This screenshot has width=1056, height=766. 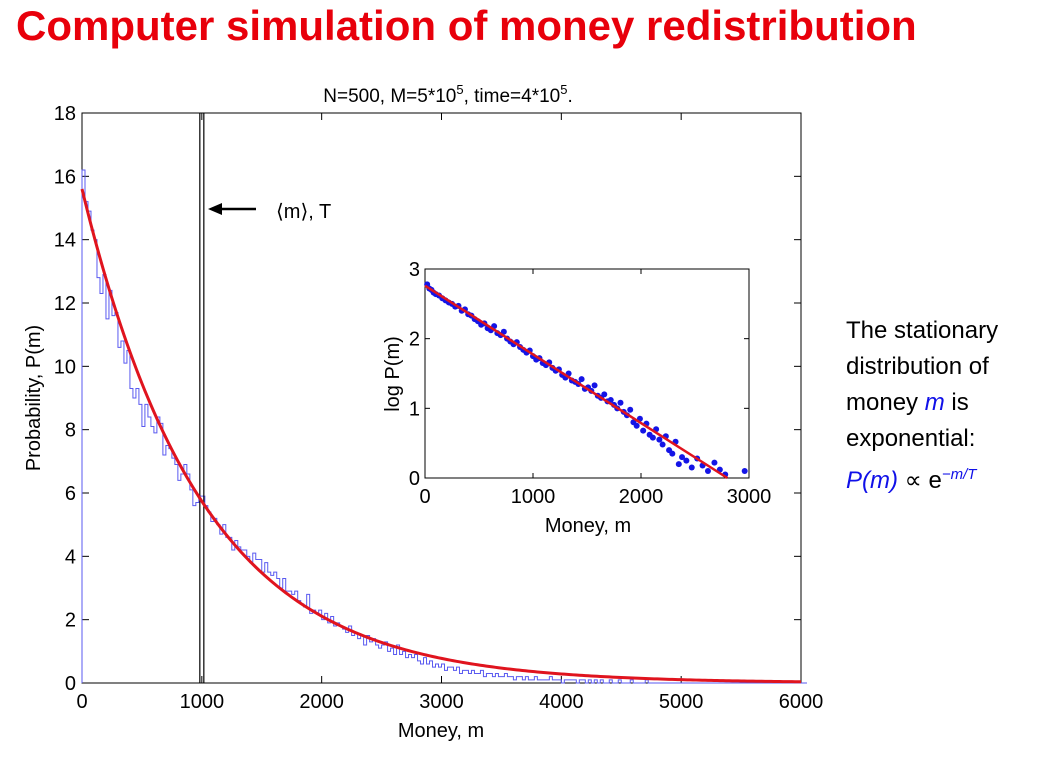 I want to click on x-tick-label: 0, so click(x=81, y=702).